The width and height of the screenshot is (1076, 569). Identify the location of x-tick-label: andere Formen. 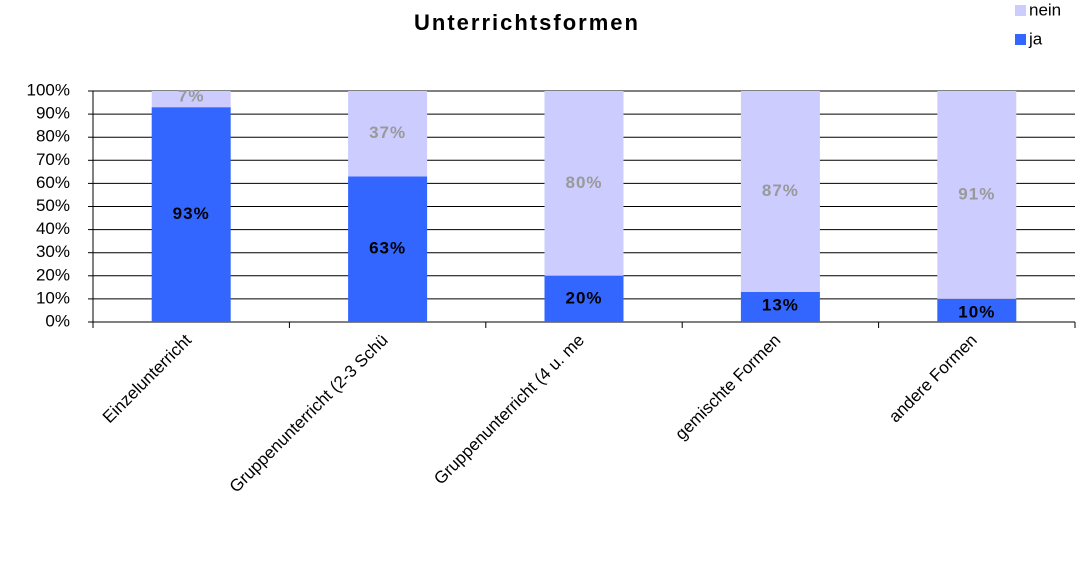
(933, 379).